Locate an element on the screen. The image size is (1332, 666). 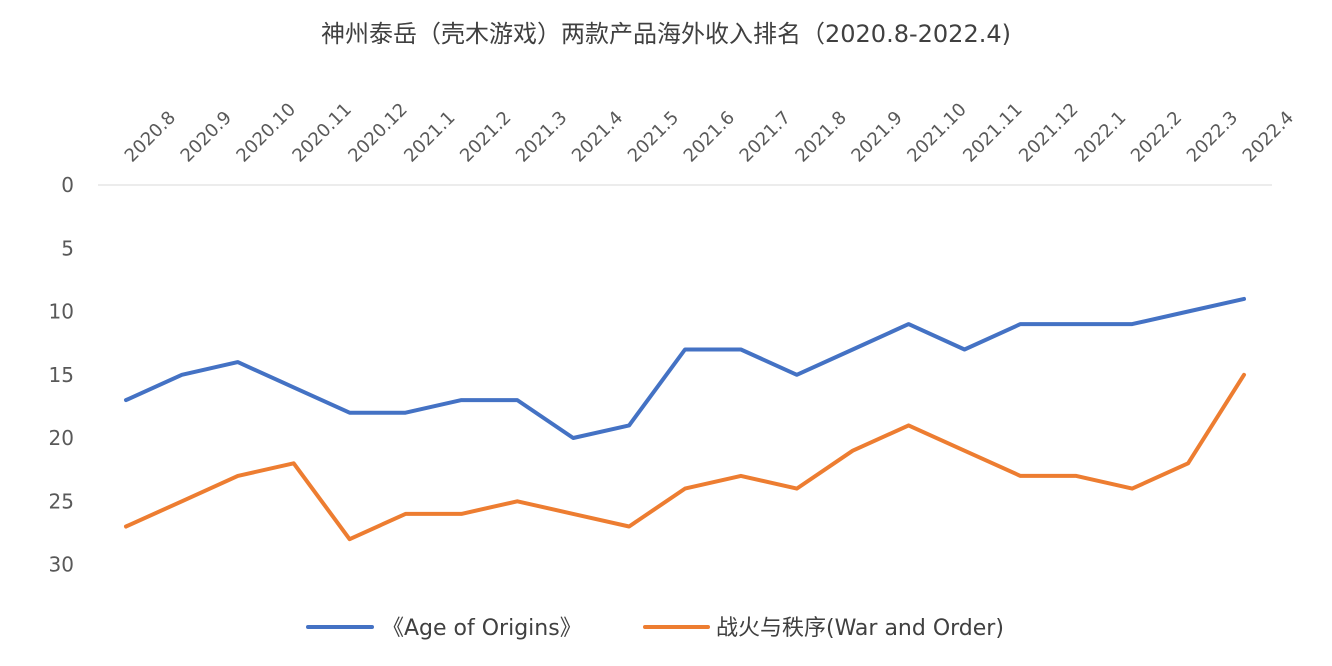
x-tick-label: 2021.6 is located at coordinates (709, 136).